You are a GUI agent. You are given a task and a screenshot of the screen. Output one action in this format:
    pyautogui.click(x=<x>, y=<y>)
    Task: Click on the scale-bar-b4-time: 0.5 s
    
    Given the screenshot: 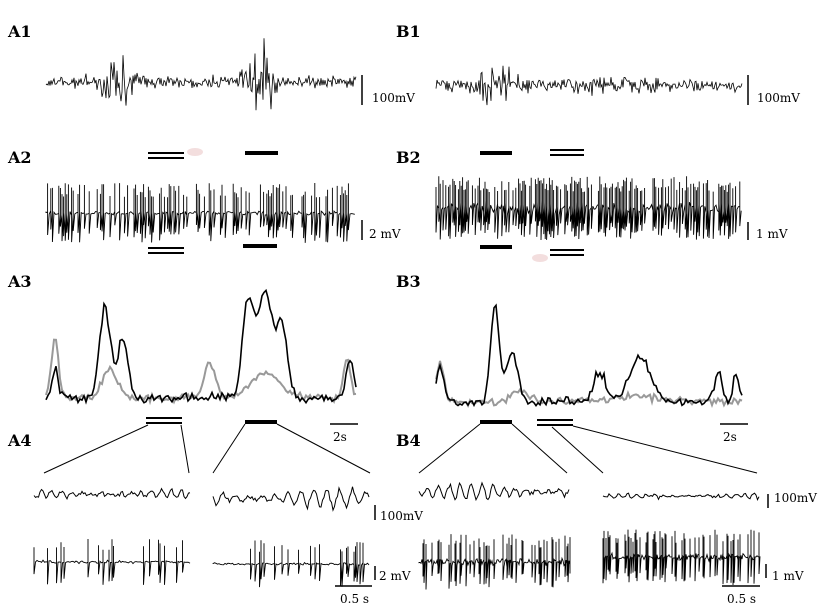 What is the action you would take?
    pyautogui.click(x=741, y=595)
    